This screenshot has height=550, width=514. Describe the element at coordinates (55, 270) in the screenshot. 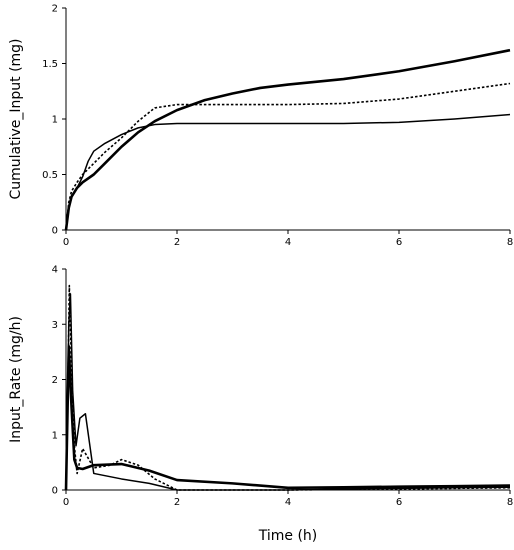

I see `y-tick-label: 4` at that location.